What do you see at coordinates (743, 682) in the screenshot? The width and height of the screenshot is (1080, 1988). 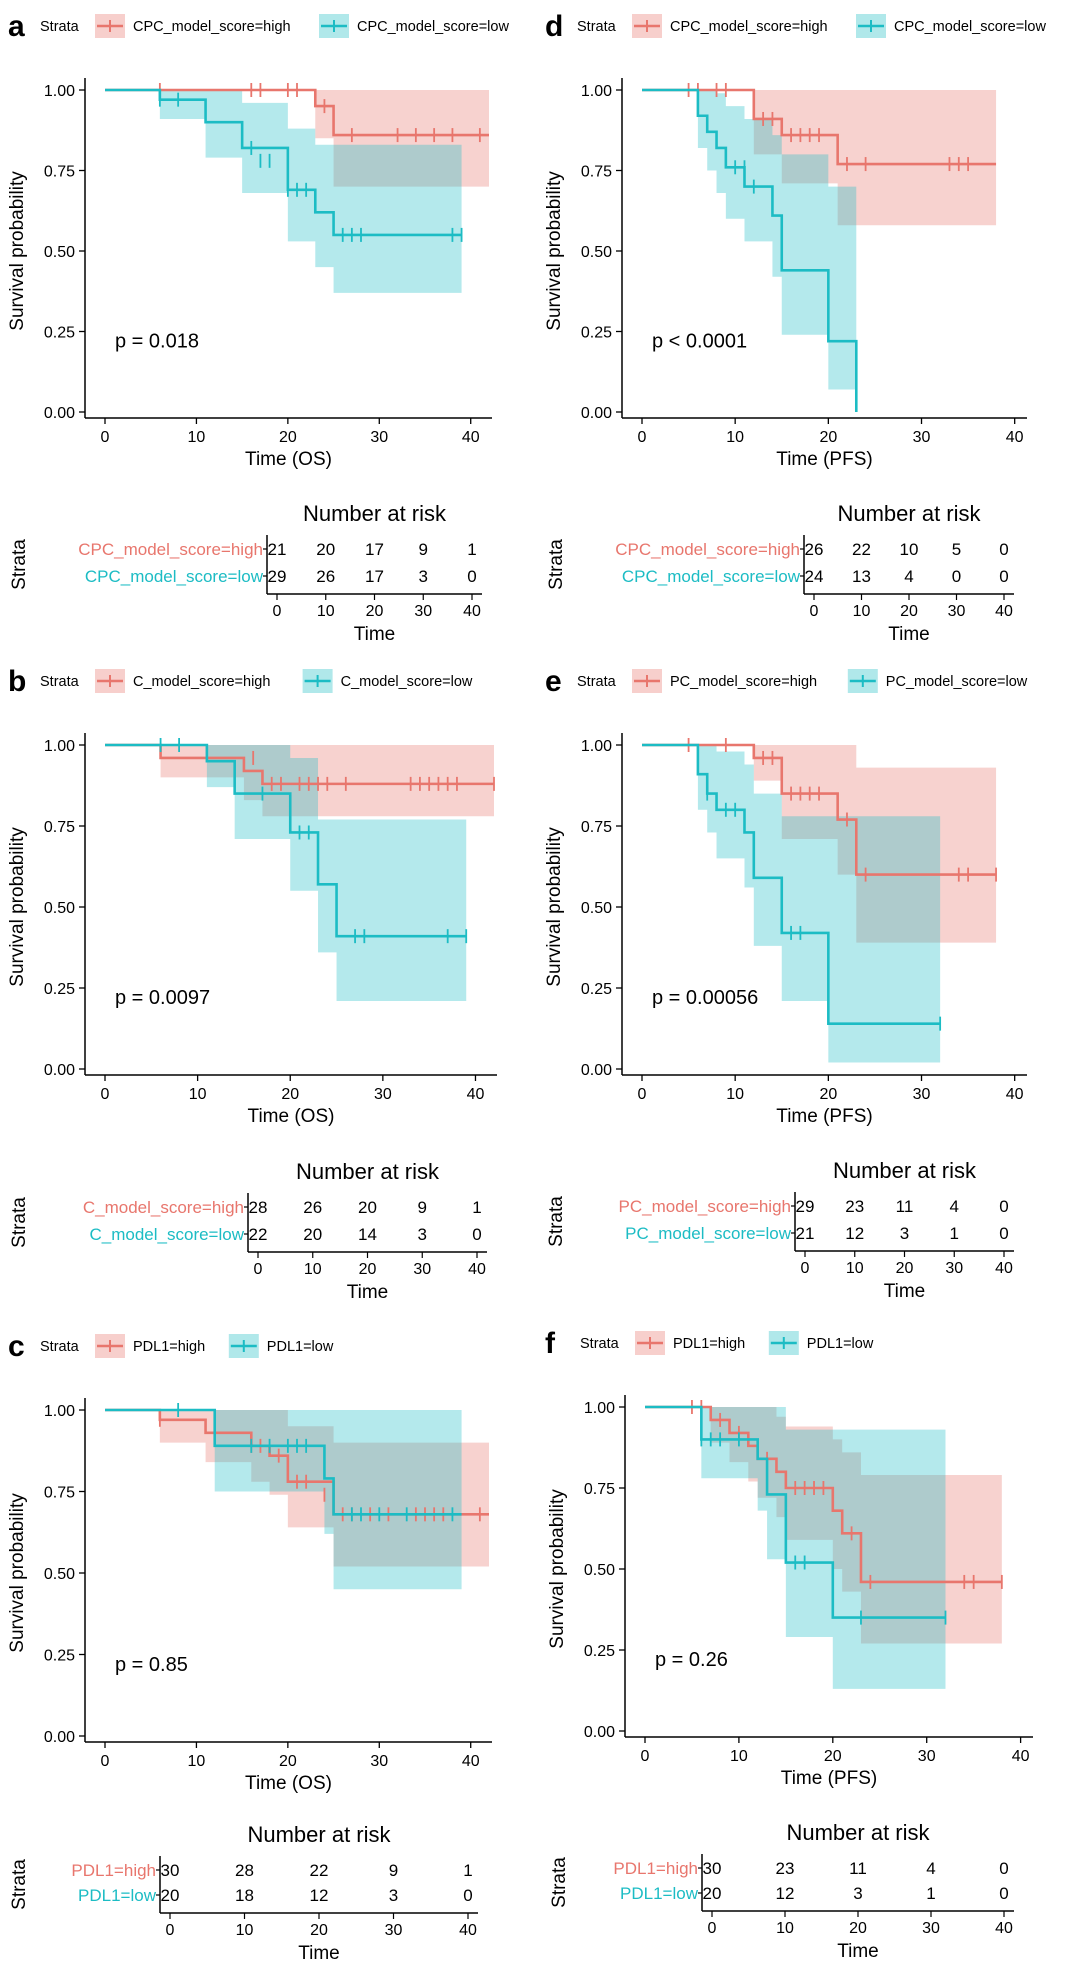 I see `legend-label-high: PC_model_score=high` at bounding box center [743, 682].